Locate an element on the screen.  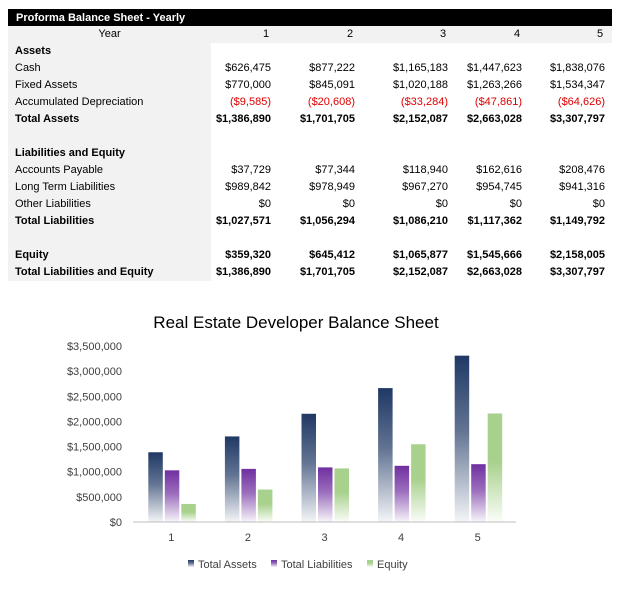
year-header-row: Year 1 2 3 4 5 is located at coordinates (310, 34).